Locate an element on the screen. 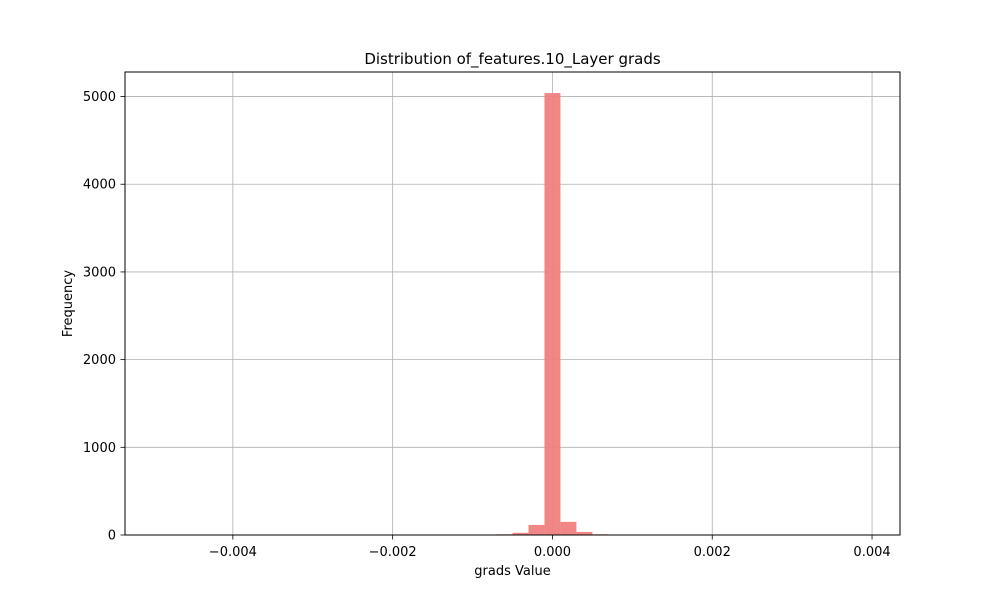 The image size is (1000, 600). y-tick-label: 3000 is located at coordinates (99, 272).